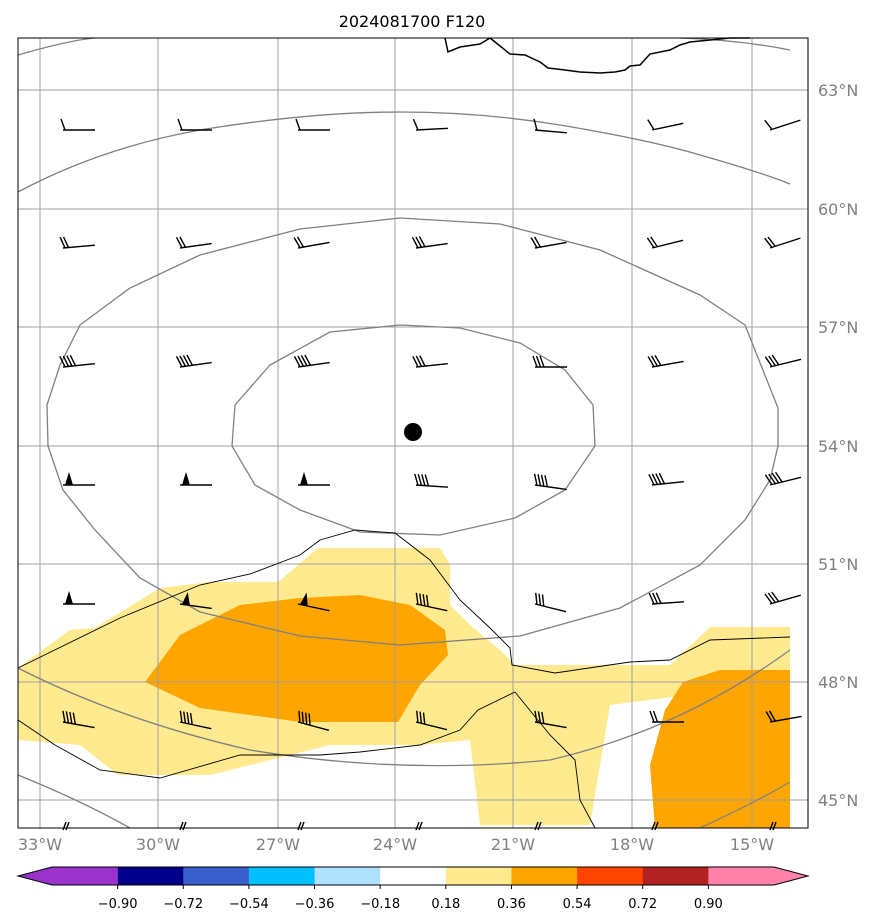  I want to click on contour-far-north, so click(404, 46).